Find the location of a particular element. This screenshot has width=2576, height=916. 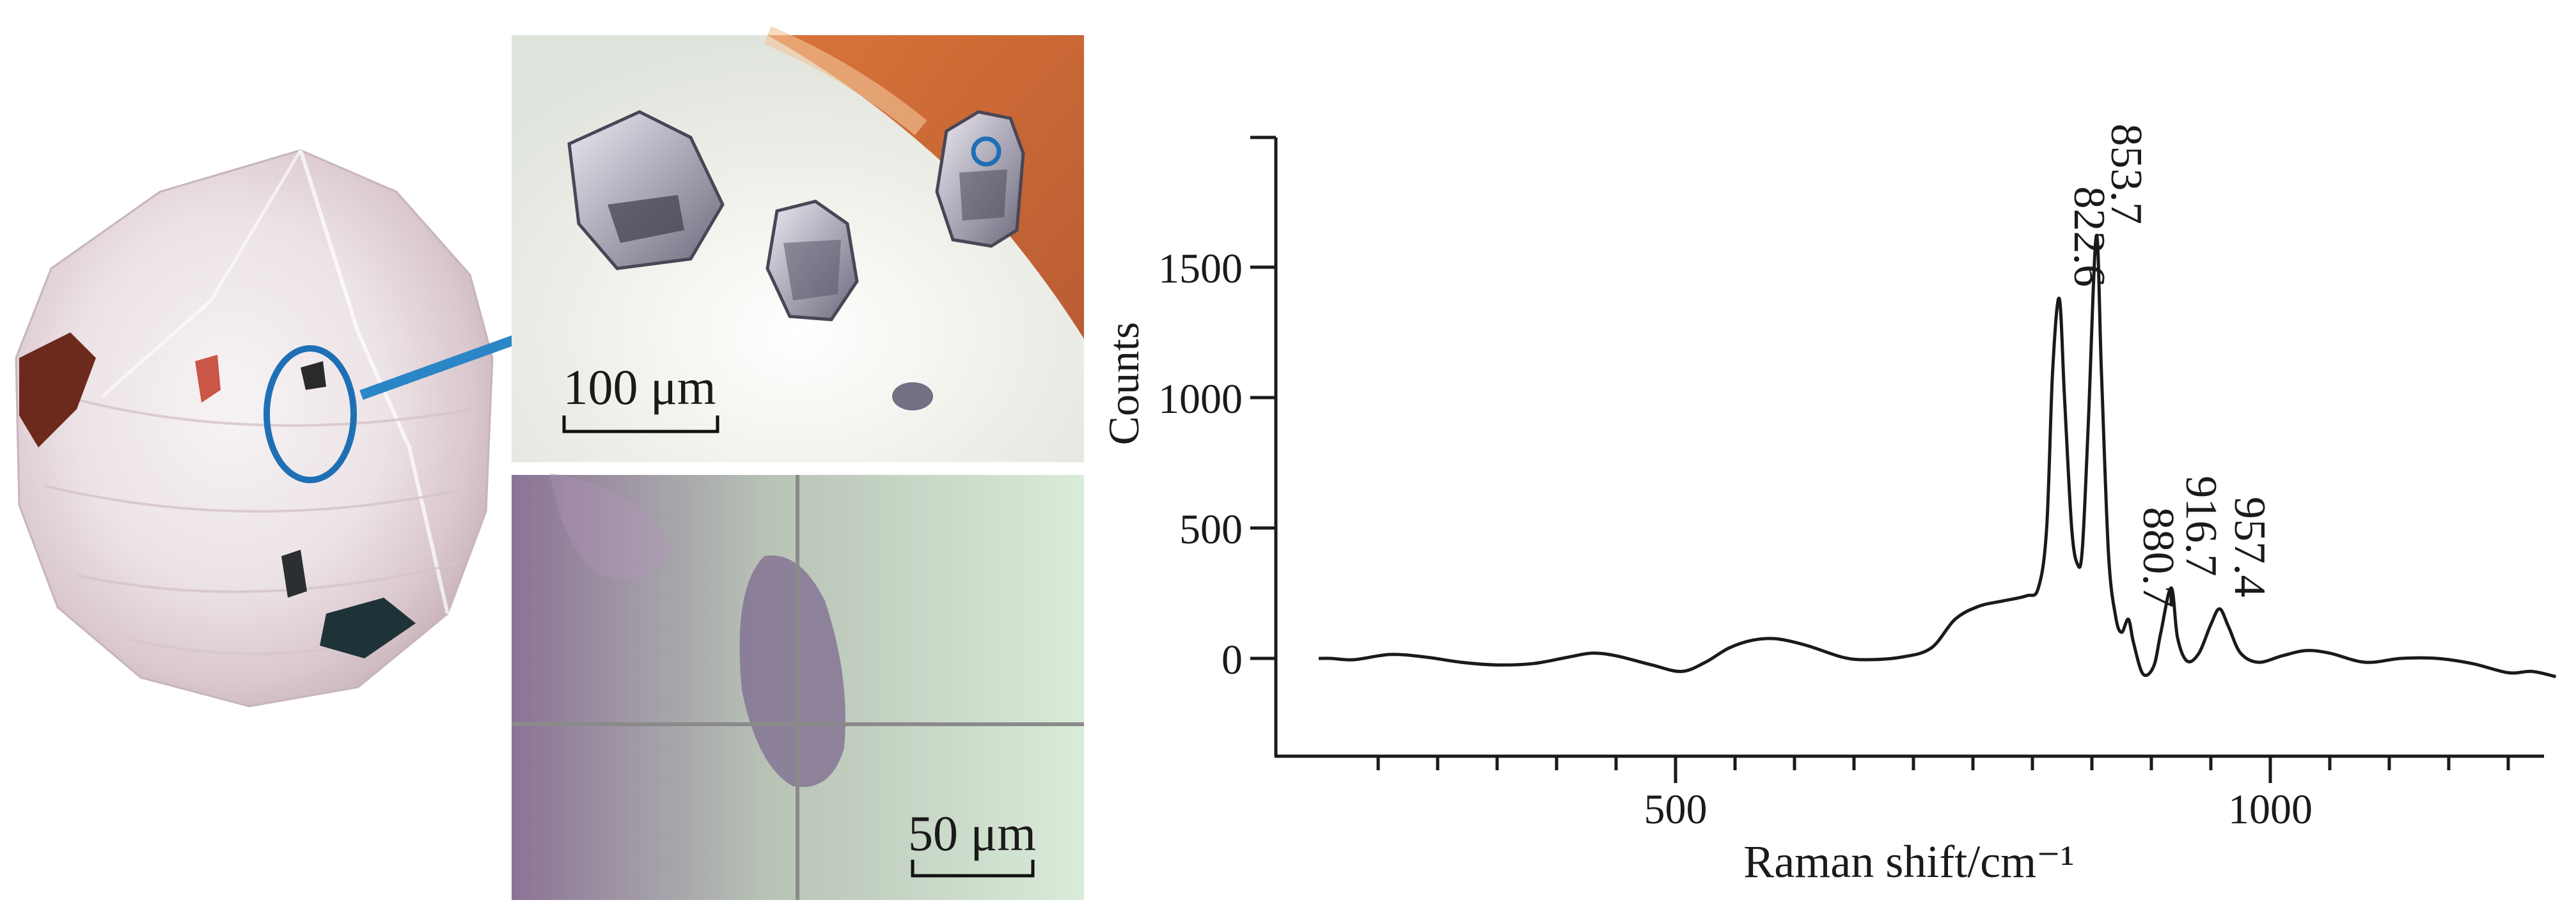

diamond-photo is located at coordinates (254, 428).